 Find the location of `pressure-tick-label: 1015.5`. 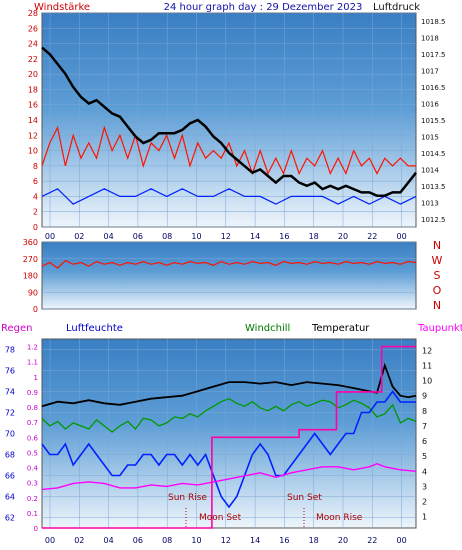

pressure-tick-label: 1015.5 is located at coordinates (433, 121).